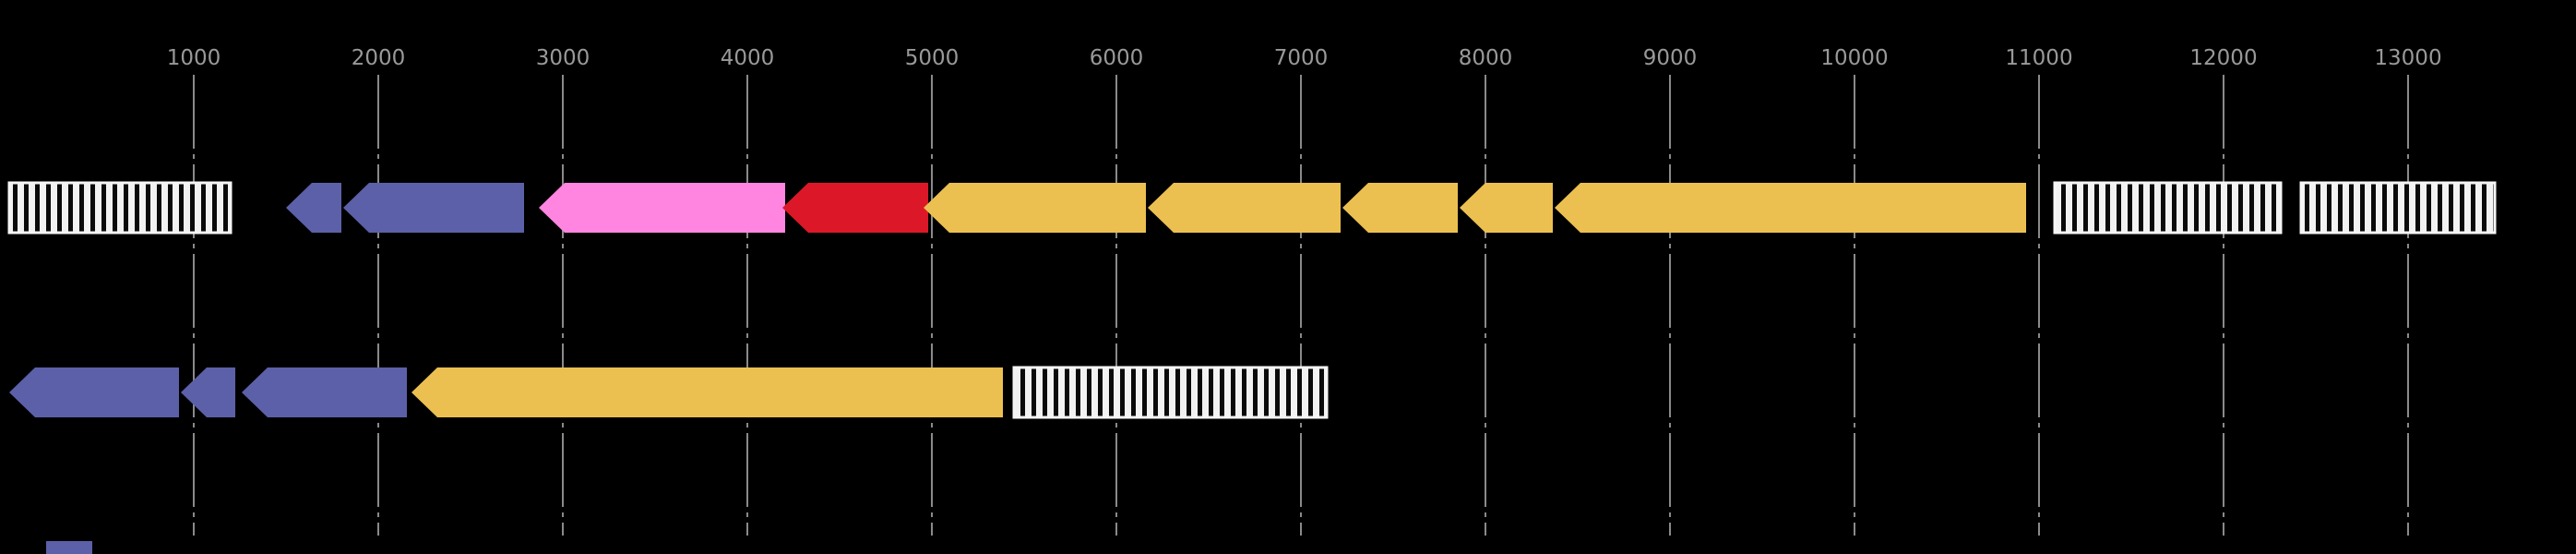  What do you see at coordinates (2407, 58) in the screenshot?
I see `tick-label: 13000` at bounding box center [2407, 58].